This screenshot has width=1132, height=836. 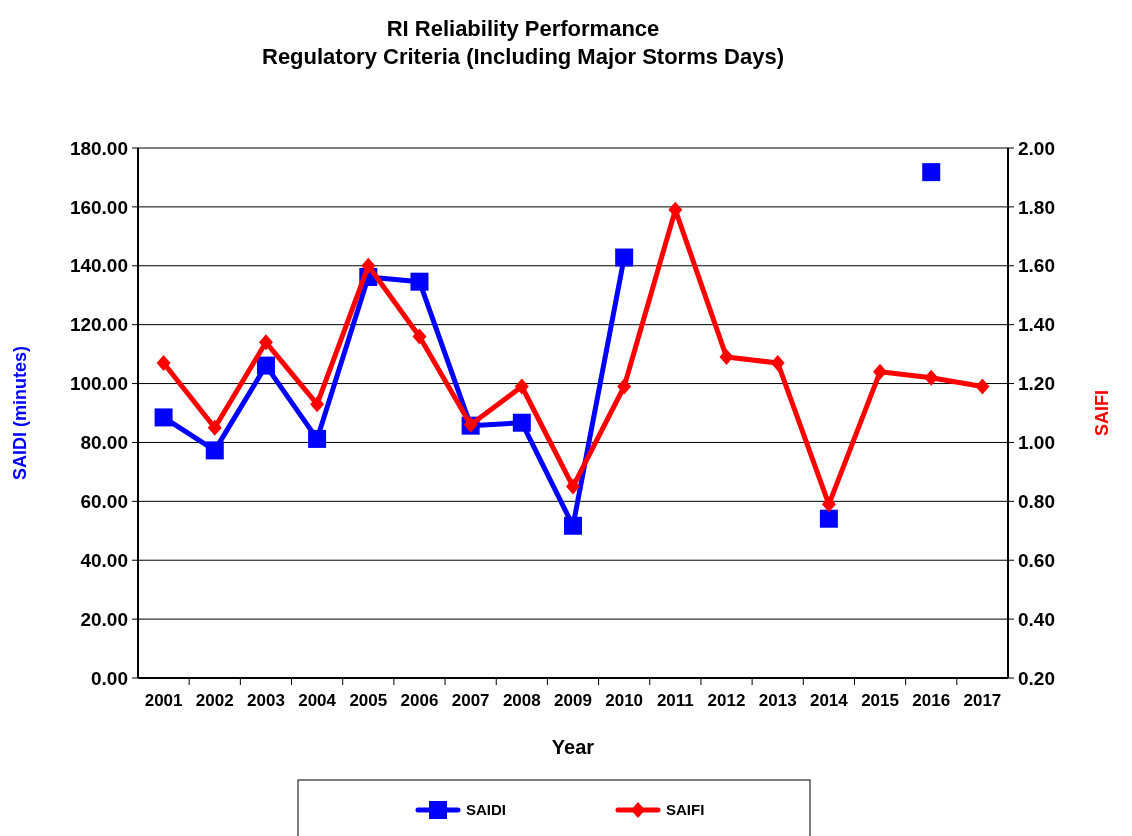 What do you see at coordinates (1036, 560) in the screenshot?
I see `y2-tick-label: 0.60` at bounding box center [1036, 560].